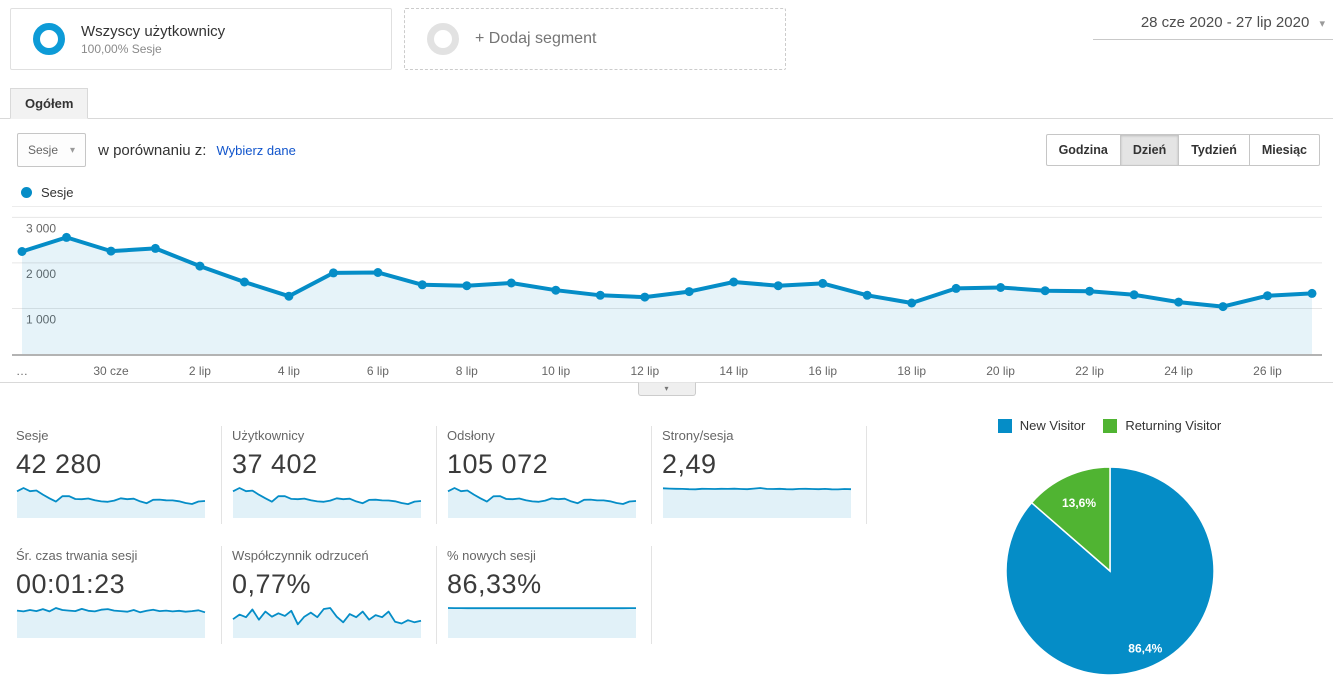 This screenshot has width=1333, height=692. Describe the element at coordinates (378, 371) in the screenshot. I see `svg-text: 6 lip` at that location.